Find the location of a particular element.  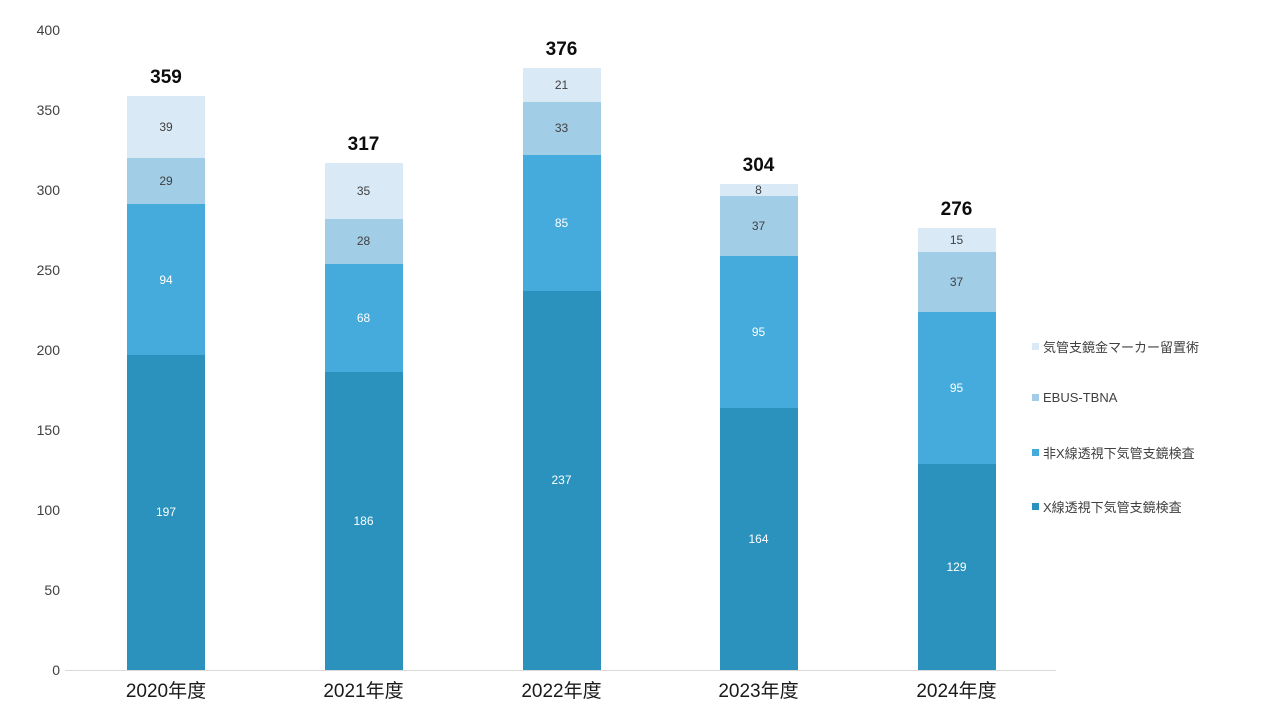

bar-total-label: 359 is located at coordinates (166, 77).